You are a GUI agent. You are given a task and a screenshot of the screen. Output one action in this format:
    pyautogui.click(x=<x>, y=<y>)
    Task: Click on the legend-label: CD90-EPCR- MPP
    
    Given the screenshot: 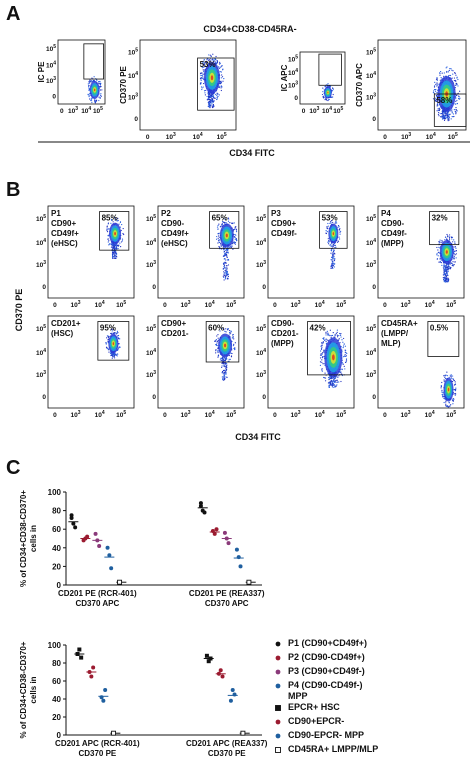 What is the action you would take?
    pyautogui.click(x=326, y=735)
    